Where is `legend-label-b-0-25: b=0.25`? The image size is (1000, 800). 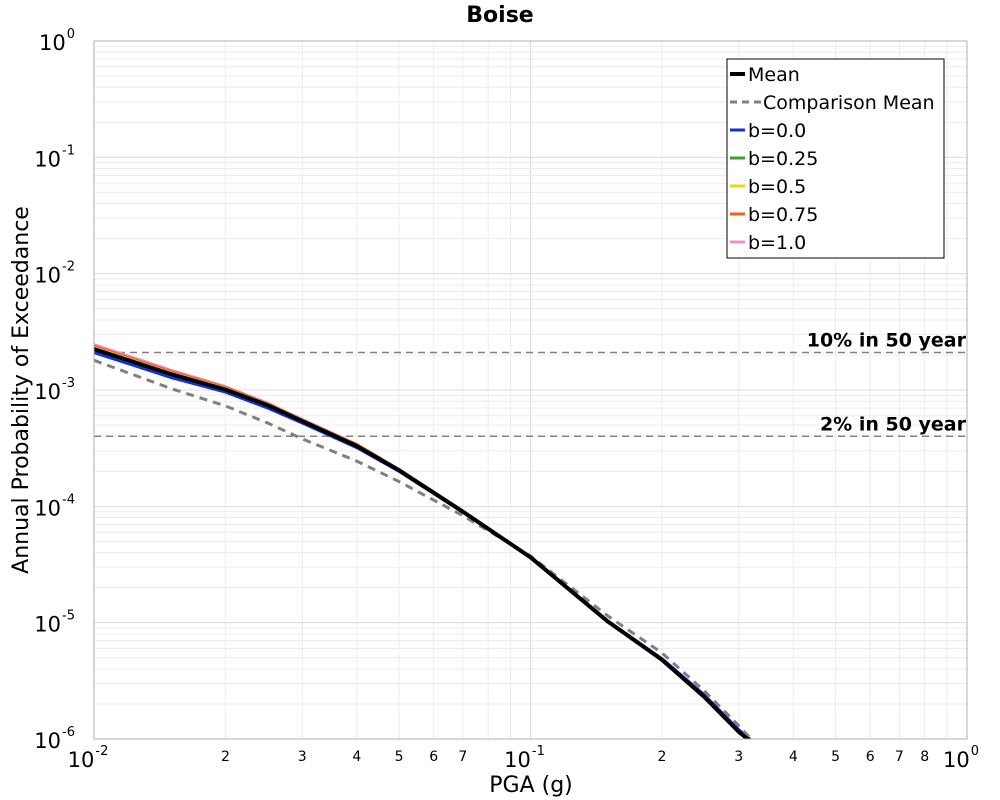 legend-label-b-0-25: b=0.25 is located at coordinates (783, 159).